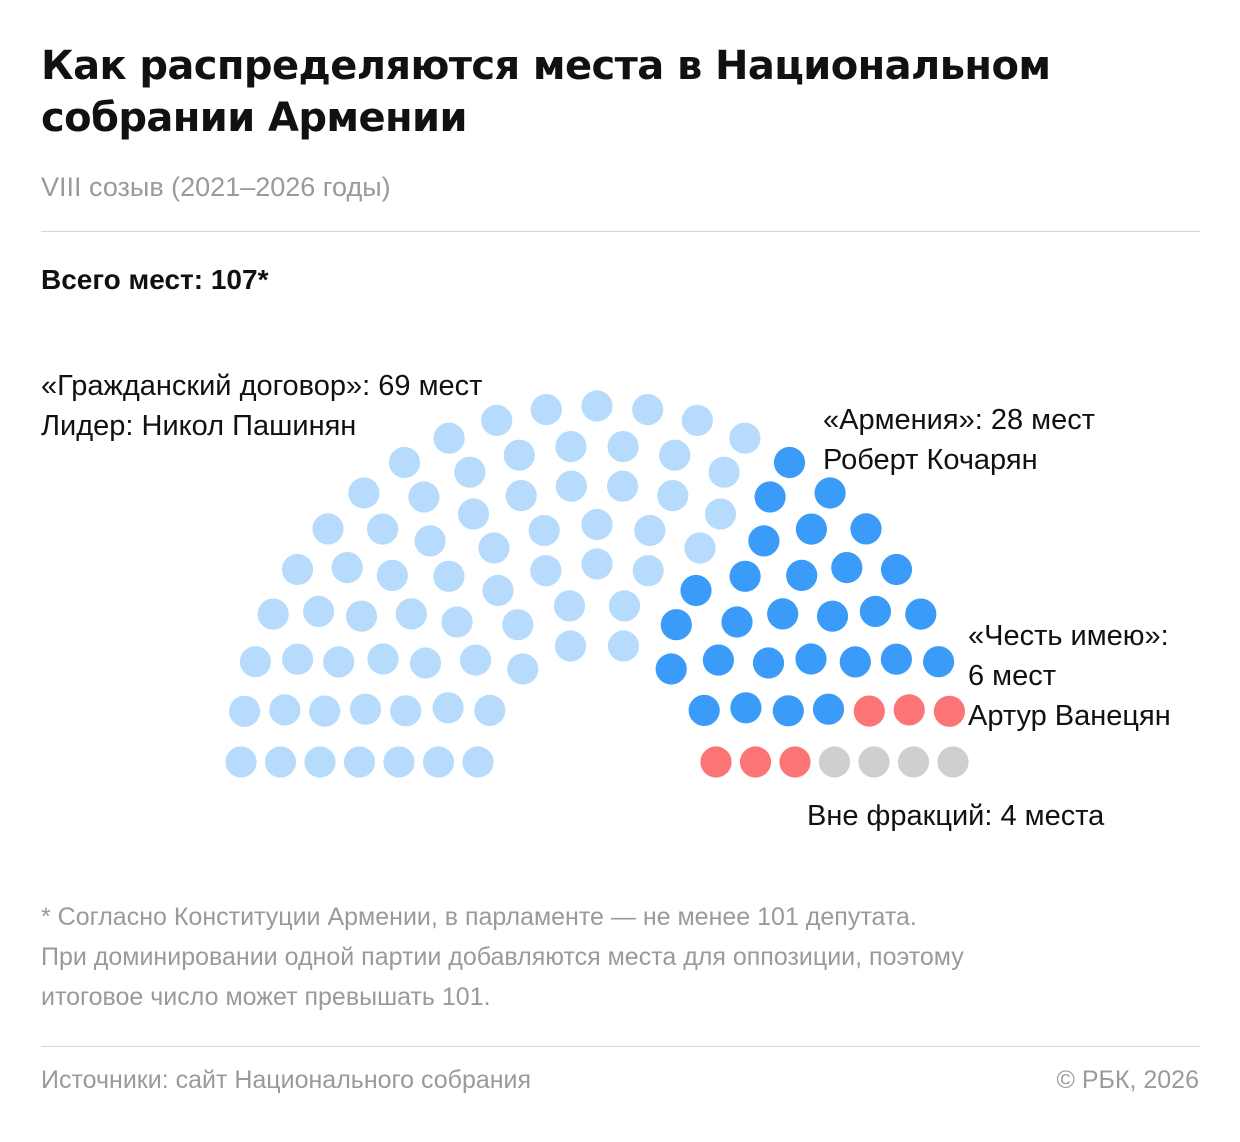  I want to click on copyright: © РБК, 2026, so click(1127, 1080).